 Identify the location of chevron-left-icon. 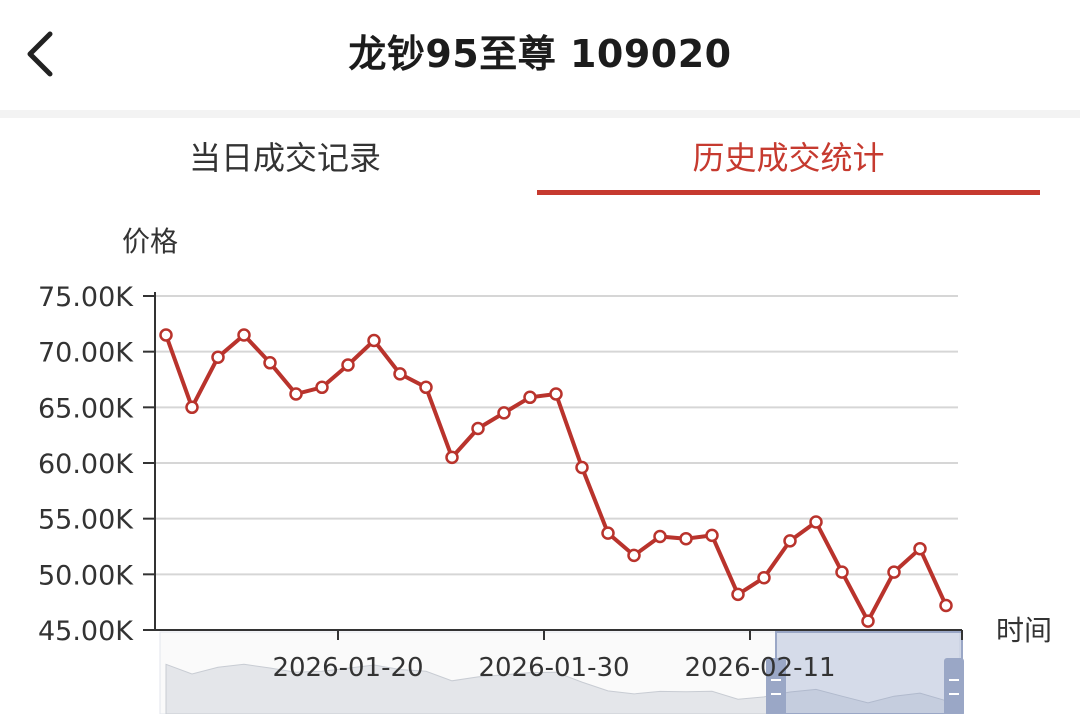
(40, 54).